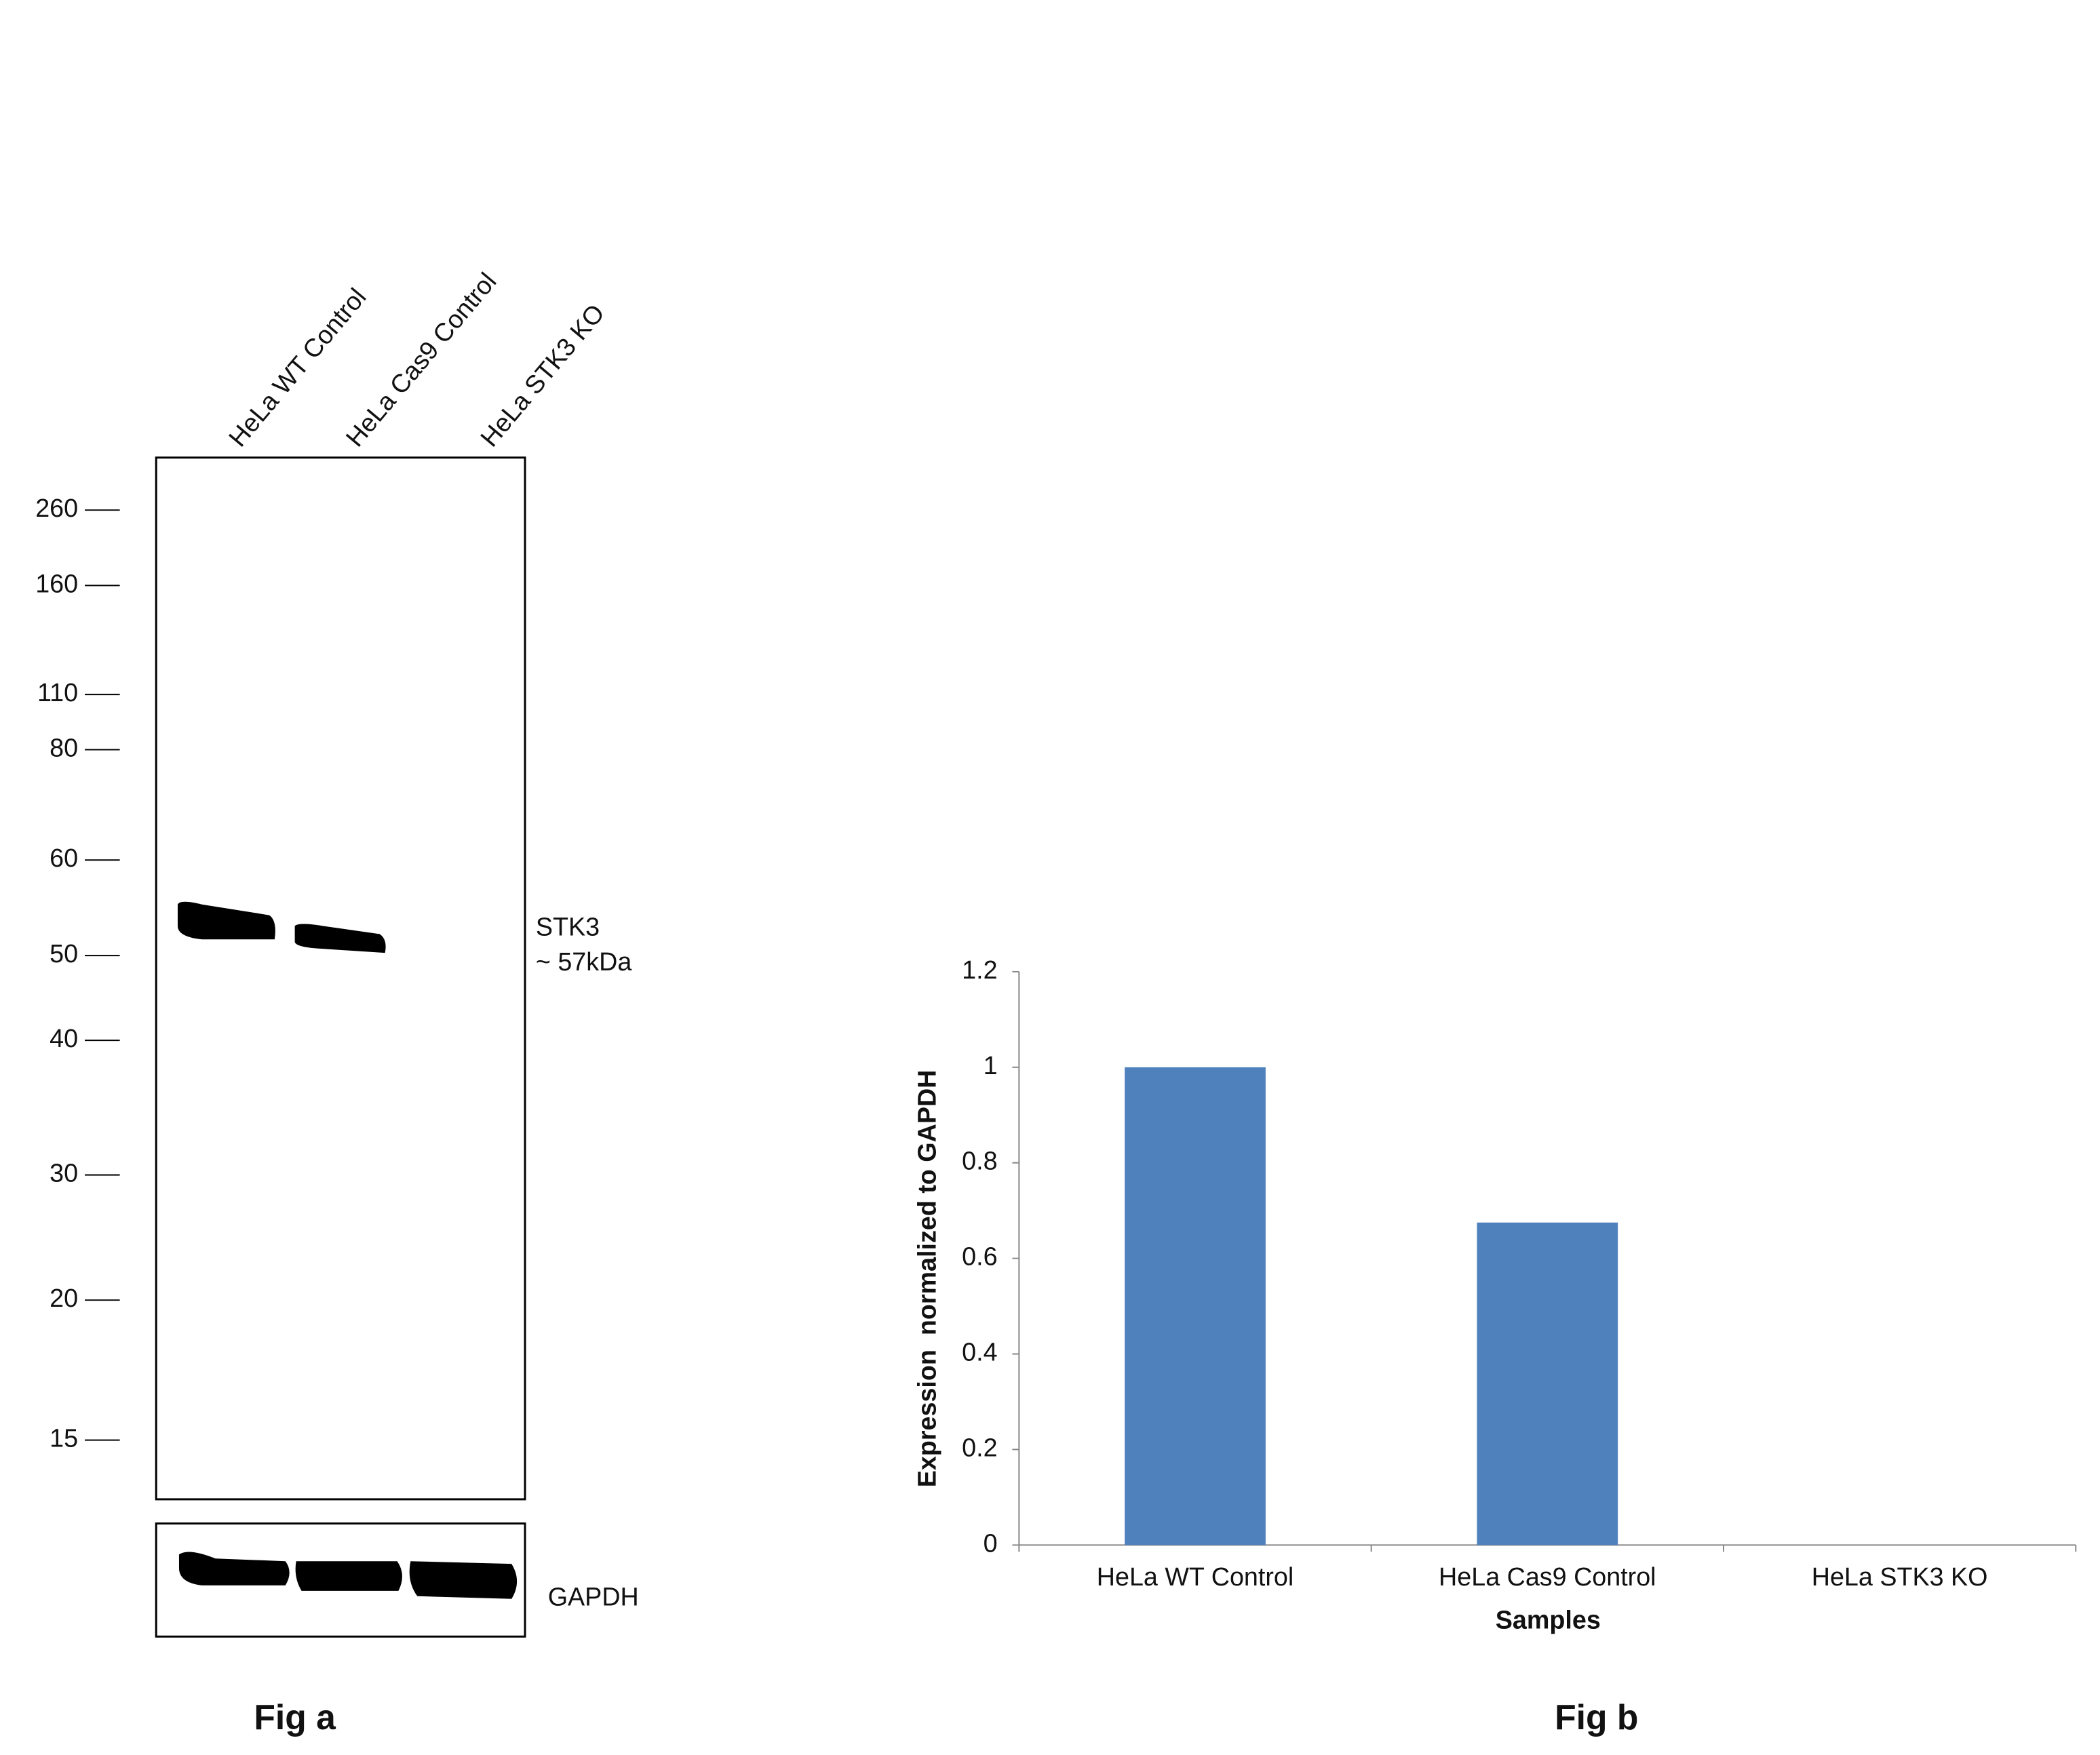  Describe the element at coordinates (1195, 1576) in the screenshot. I see `x-tick-label: HeLa WT Control` at that location.